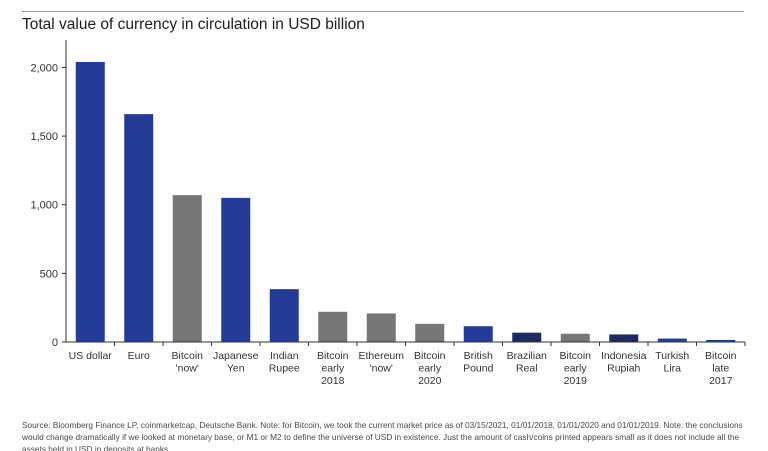 This screenshot has width=768, height=451. What do you see at coordinates (44, 206) in the screenshot?
I see `y-tick-label: 1,000` at bounding box center [44, 206].